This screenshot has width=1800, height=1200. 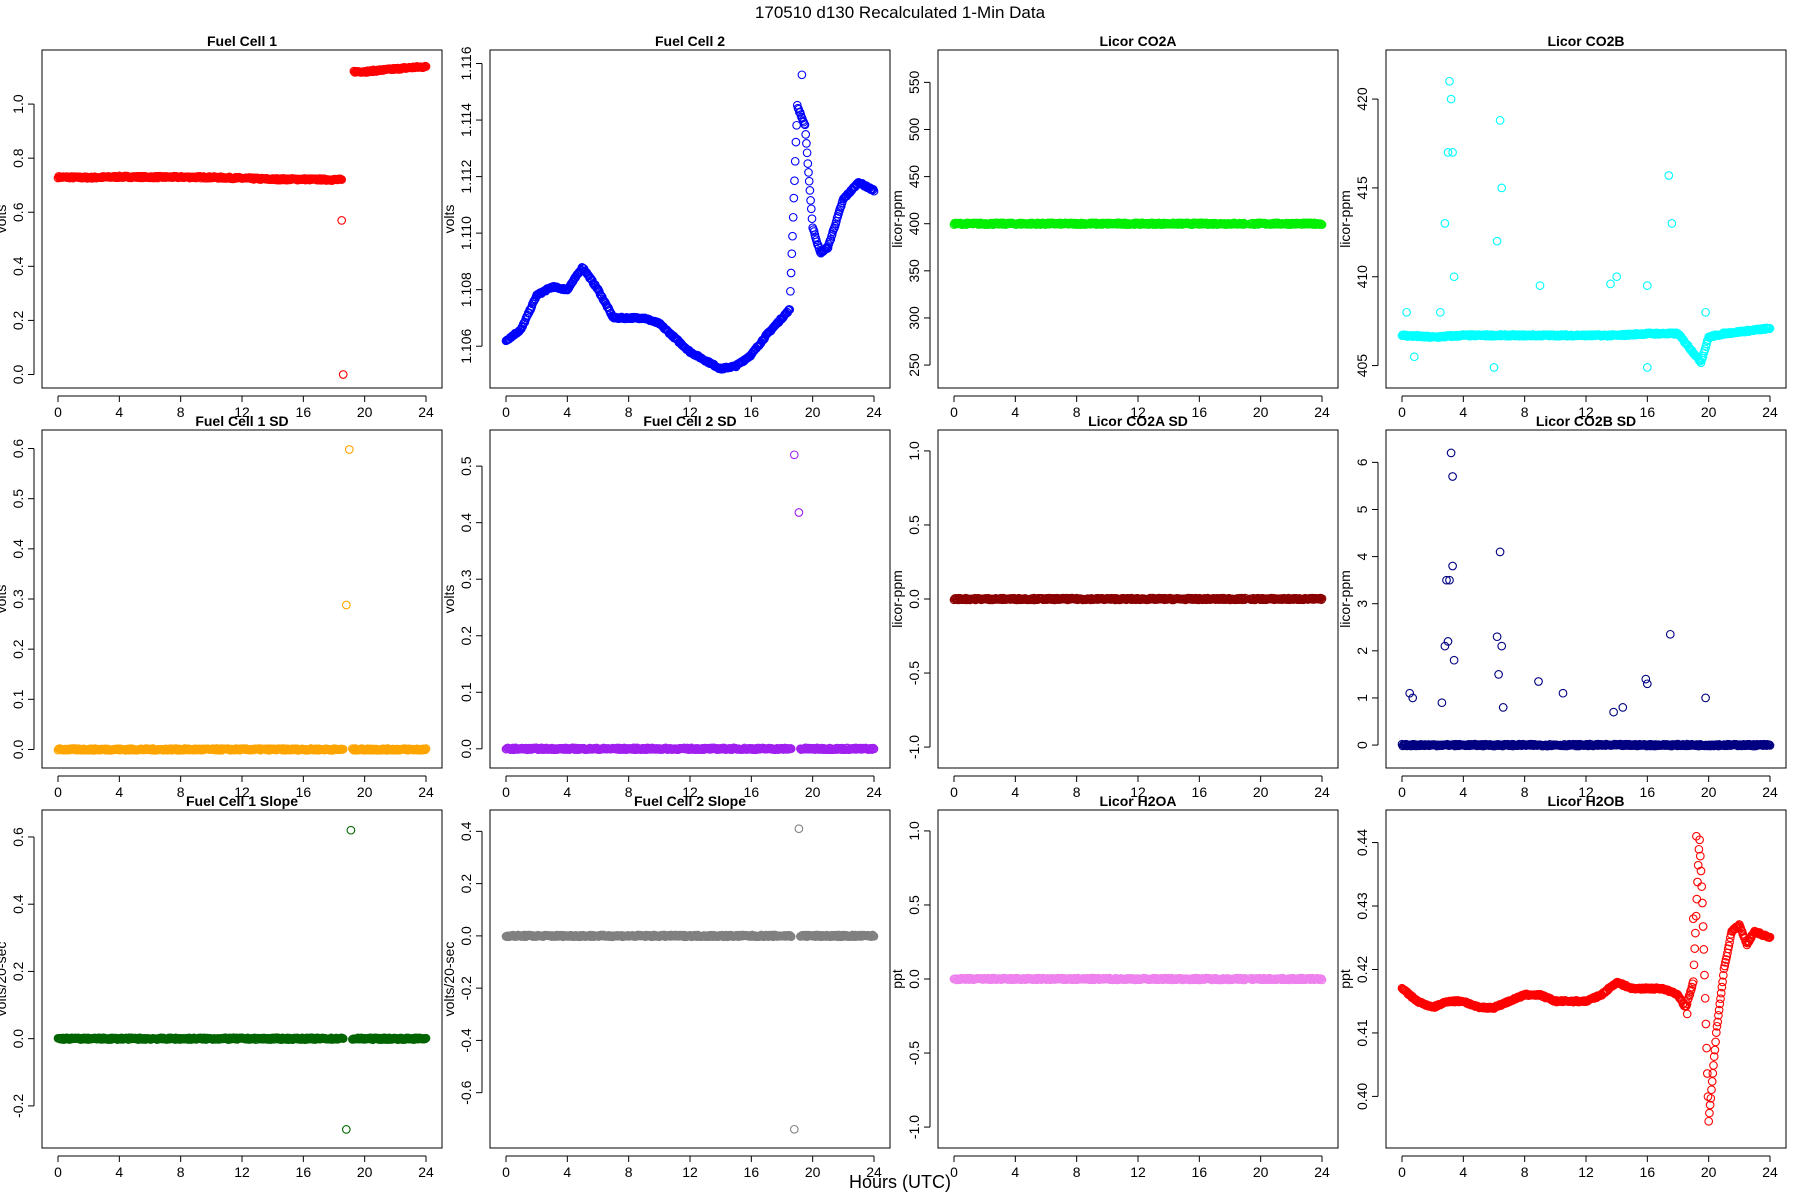 I want to click on panel-title: Licor CO2A SD, so click(x=1138, y=421).